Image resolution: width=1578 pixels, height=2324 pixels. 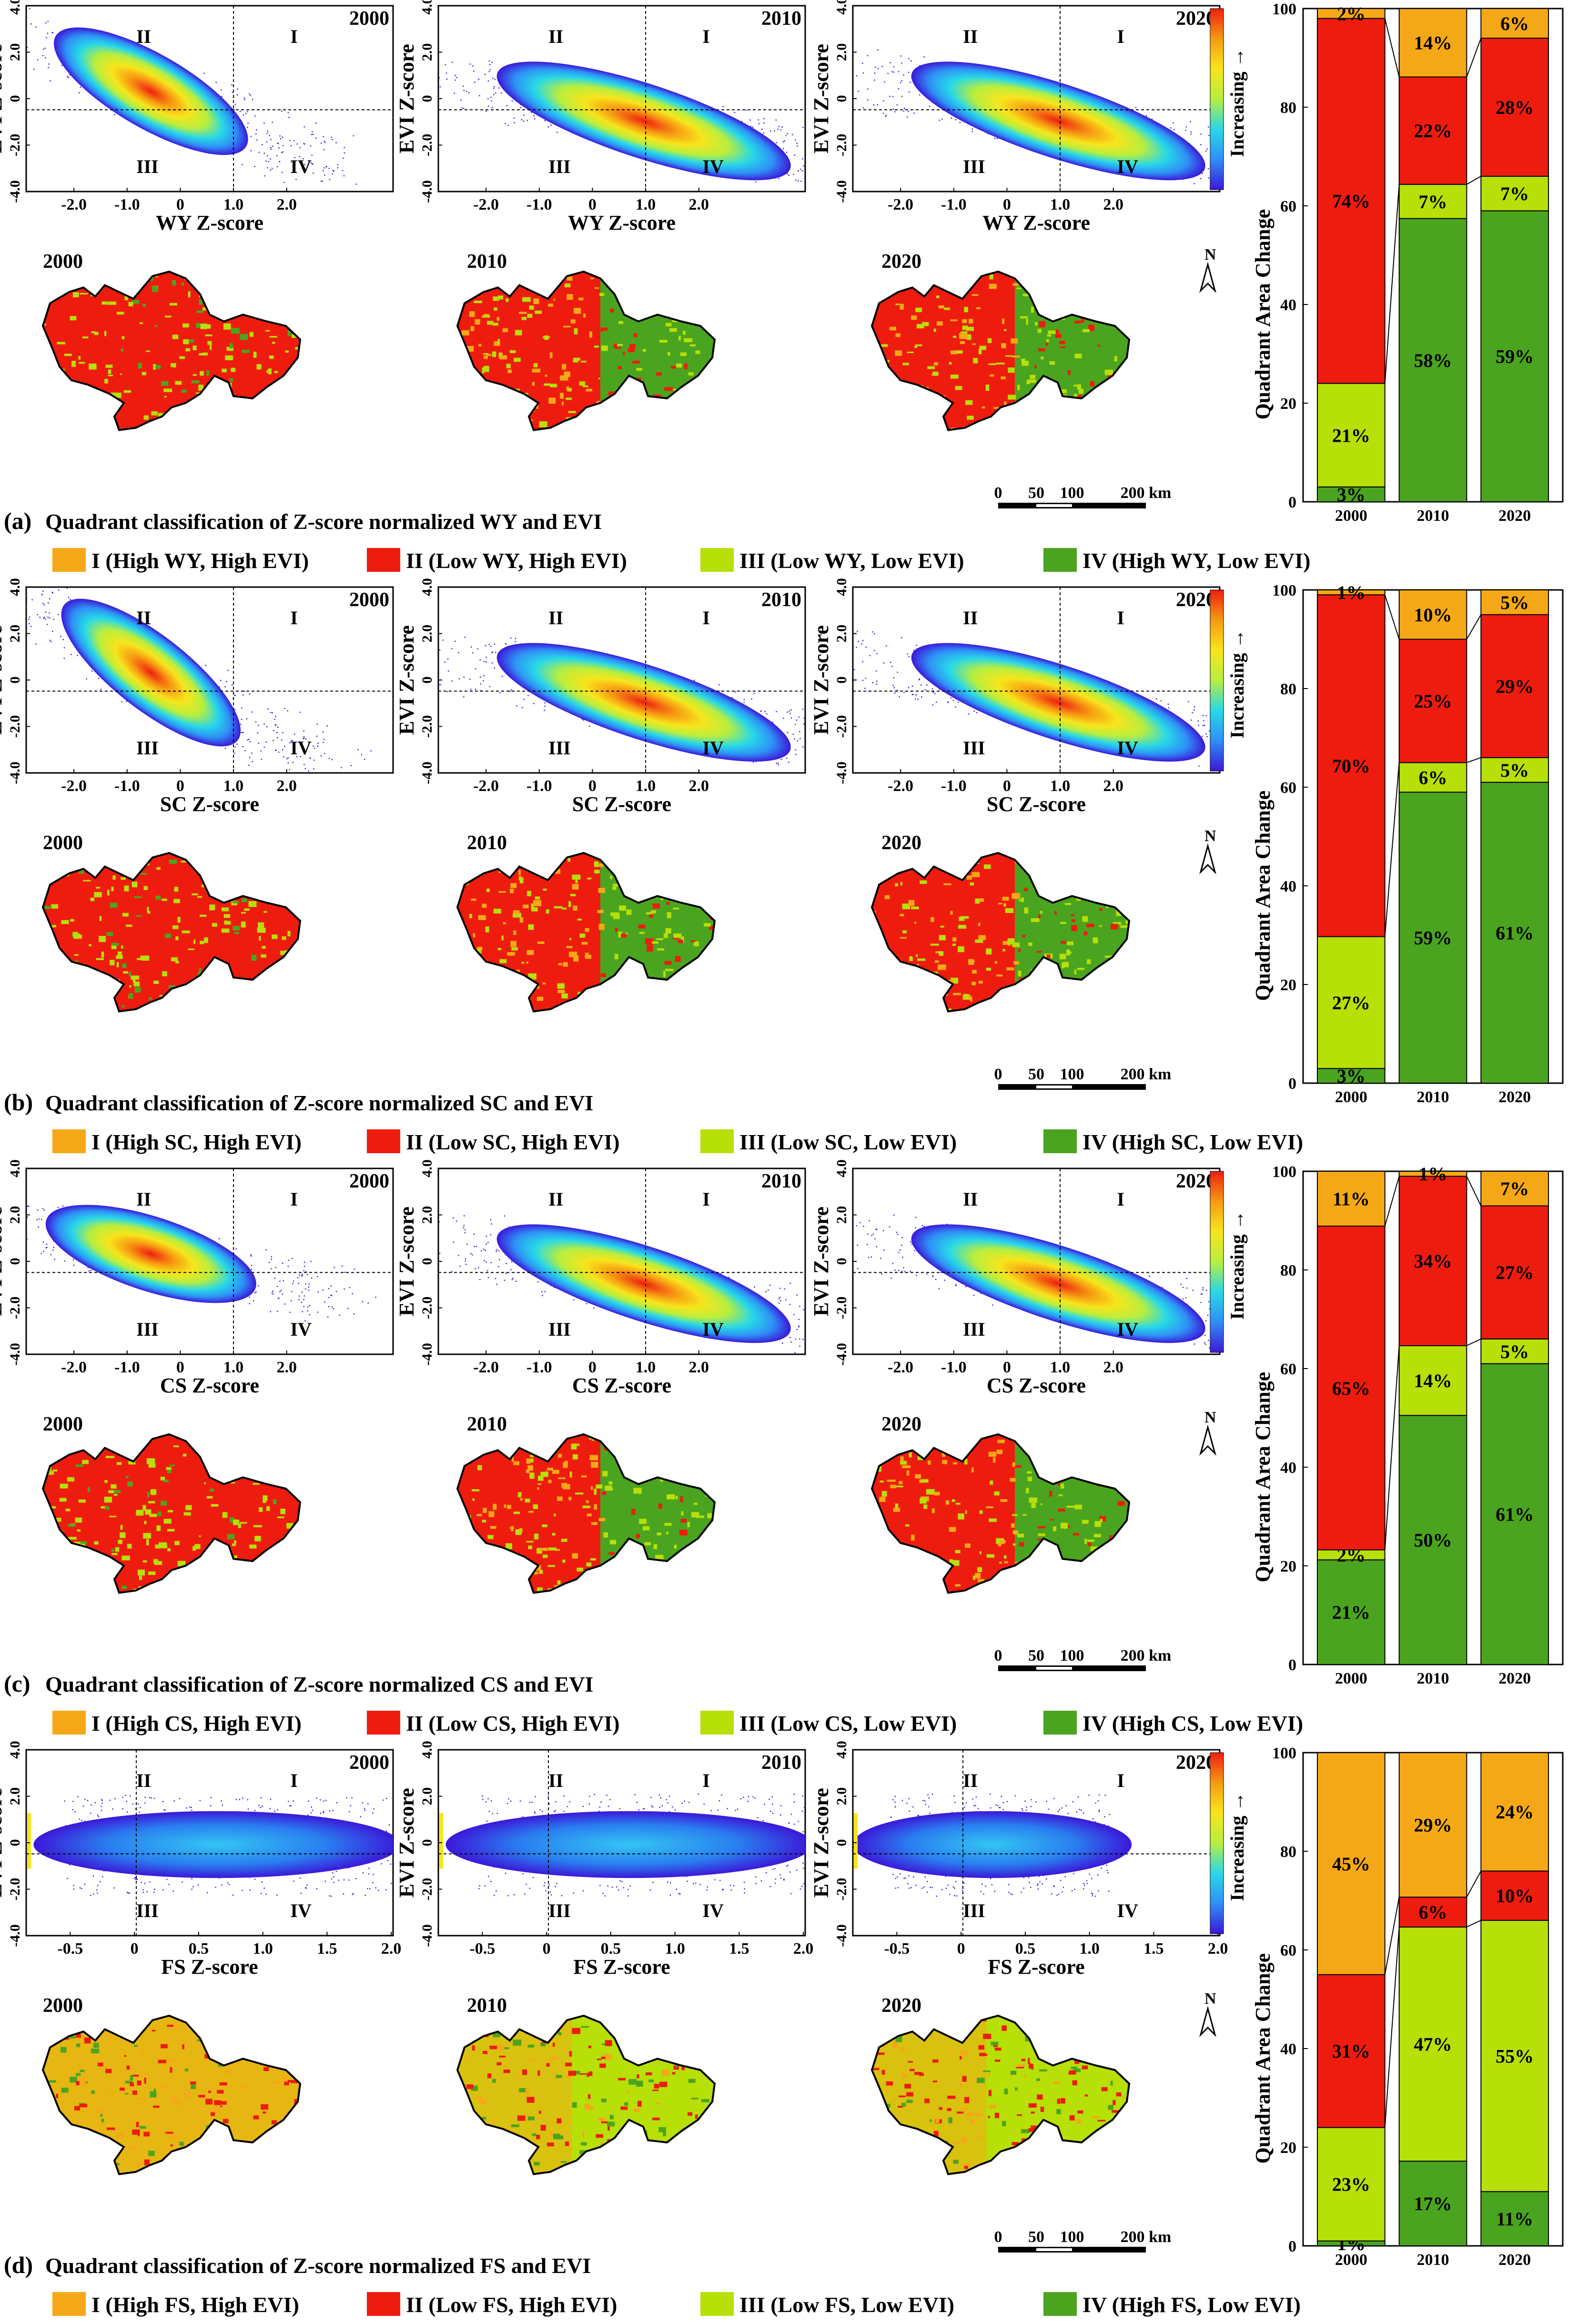 I want to click on scatter-year: 2000, so click(x=369, y=1181).